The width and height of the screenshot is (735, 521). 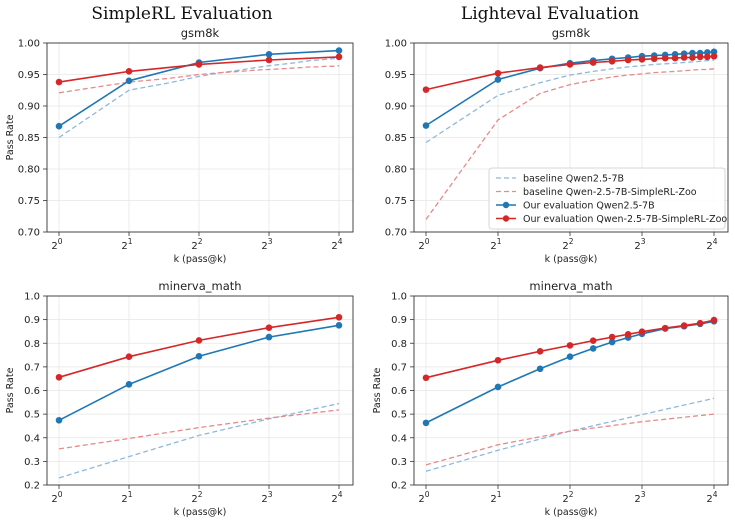 What do you see at coordinates (29, 233) in the screenshot?
I see `y-tick-label: 0.70` at bounding box center [29, 233].